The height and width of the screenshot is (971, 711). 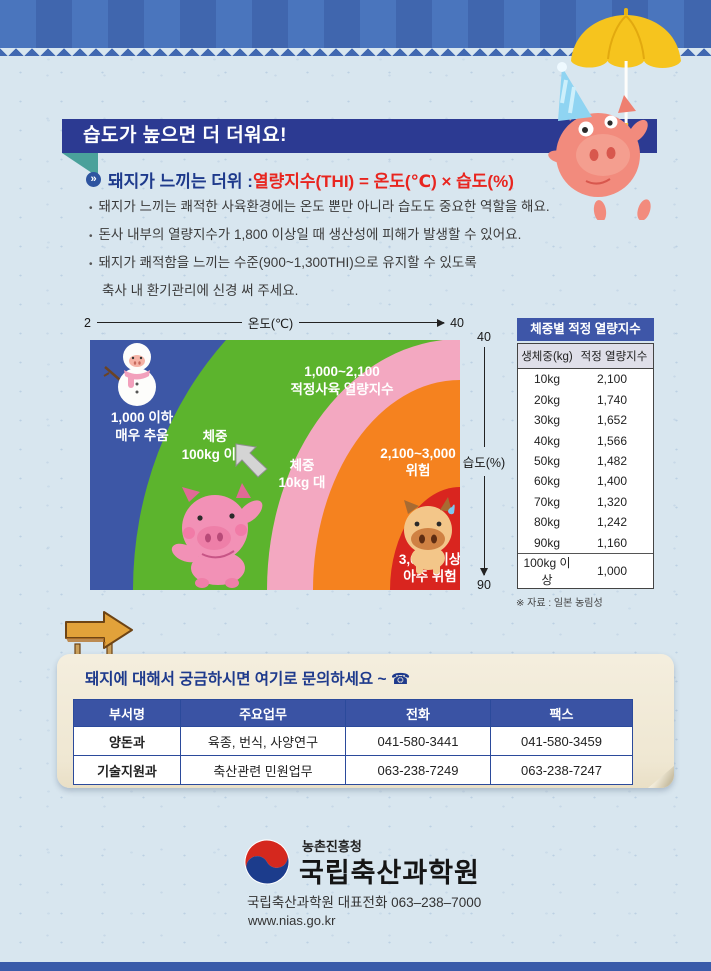 What do you see at coordinates (614, 357) in the screenshot?
I see `thi-col-header: 적정 열량지수` at bounding box center [614, 357].